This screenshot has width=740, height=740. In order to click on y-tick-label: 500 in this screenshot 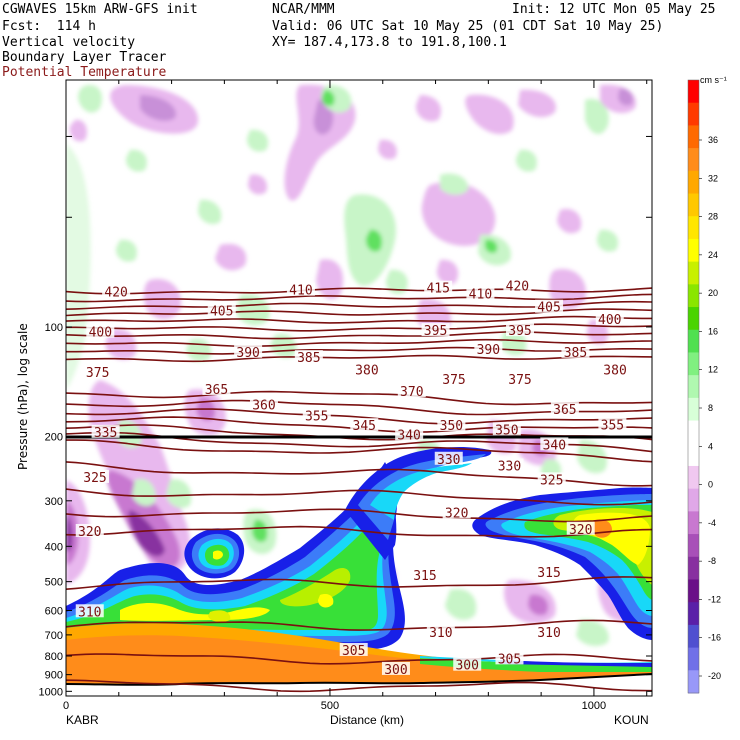, I will do `click(54, 583)`.